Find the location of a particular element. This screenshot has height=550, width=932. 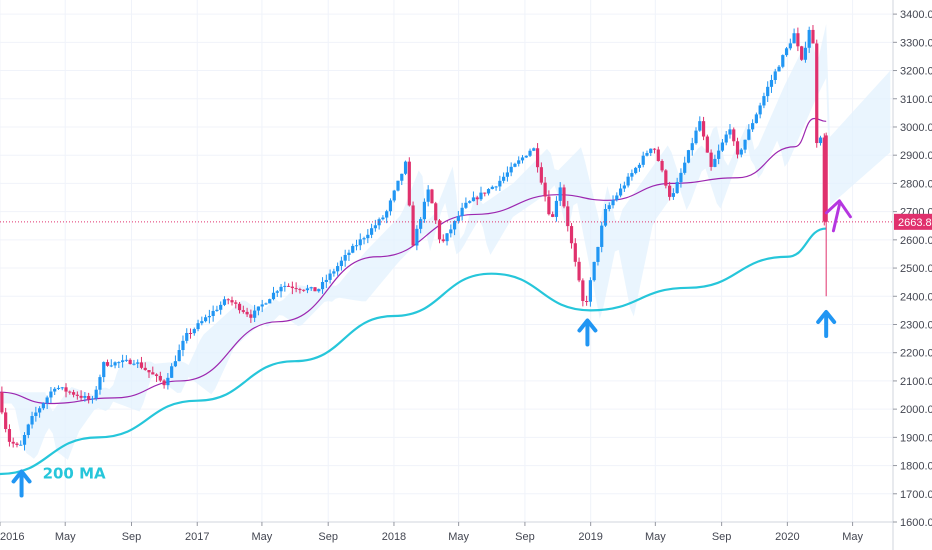

x-tick-label: 2016 is located at coordinates (12, 537).